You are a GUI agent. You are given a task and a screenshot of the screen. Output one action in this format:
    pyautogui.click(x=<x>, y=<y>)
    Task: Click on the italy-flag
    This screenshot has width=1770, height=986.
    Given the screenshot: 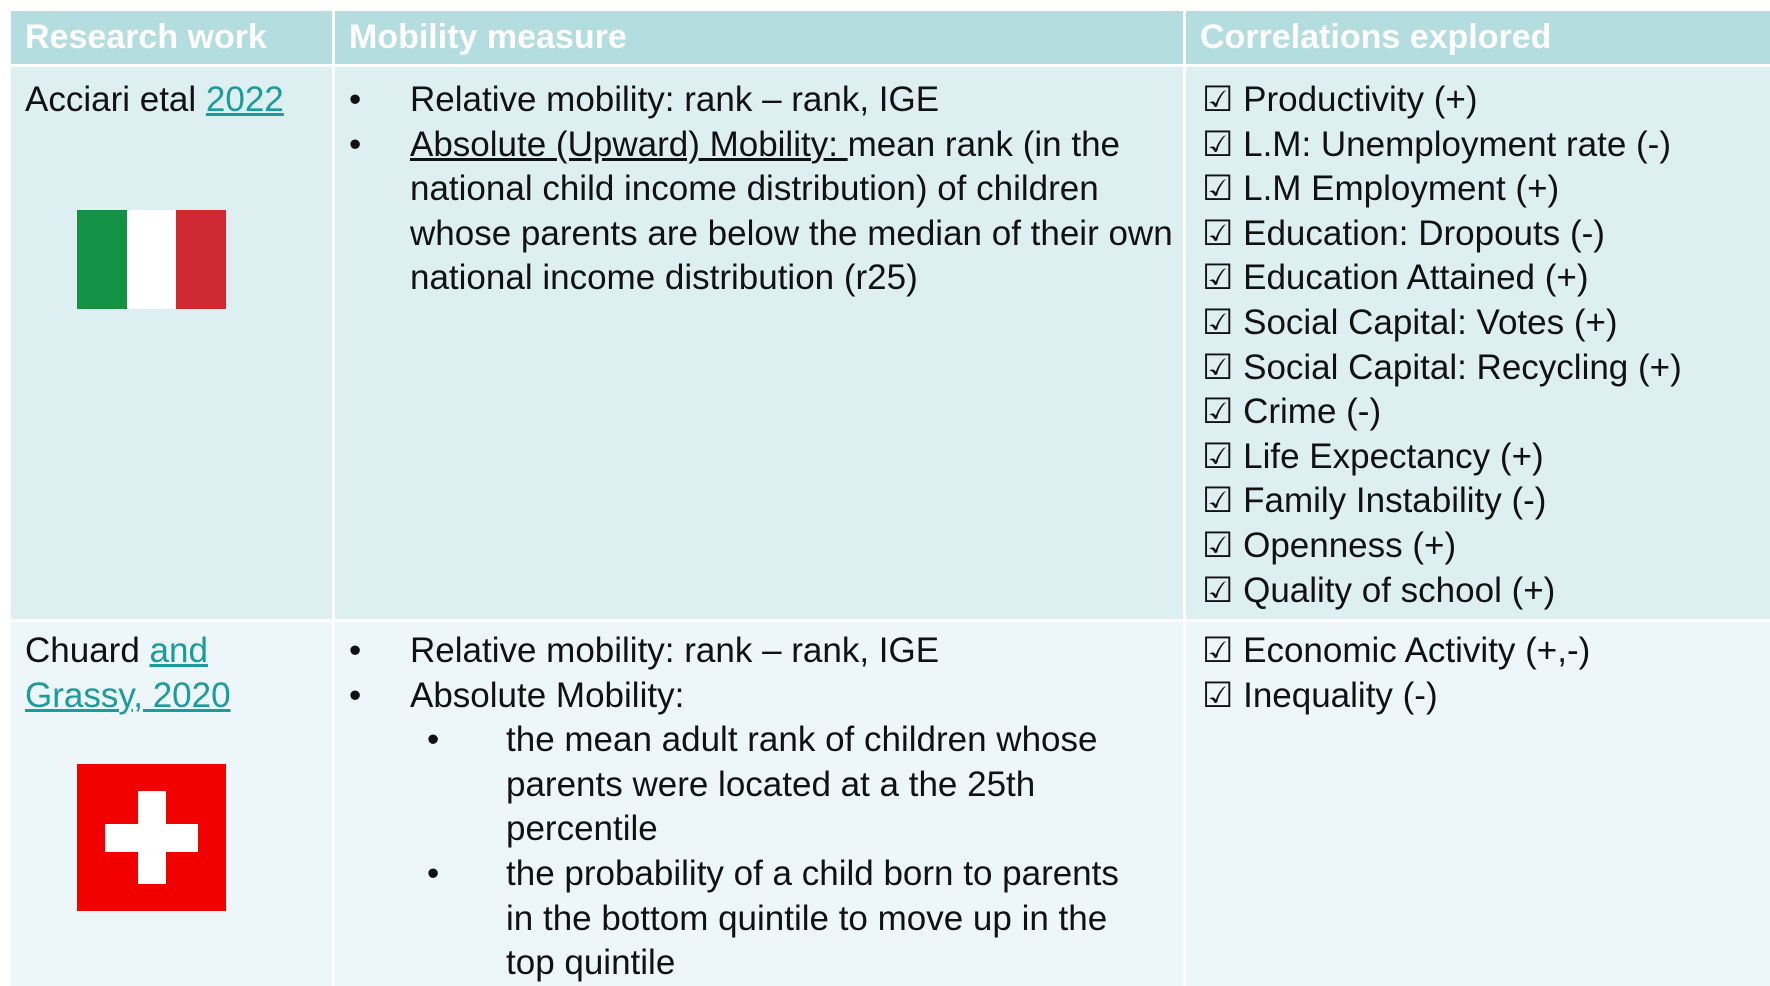 What is the action you would take?
    pyautogui.click(x=151, y=259)
    